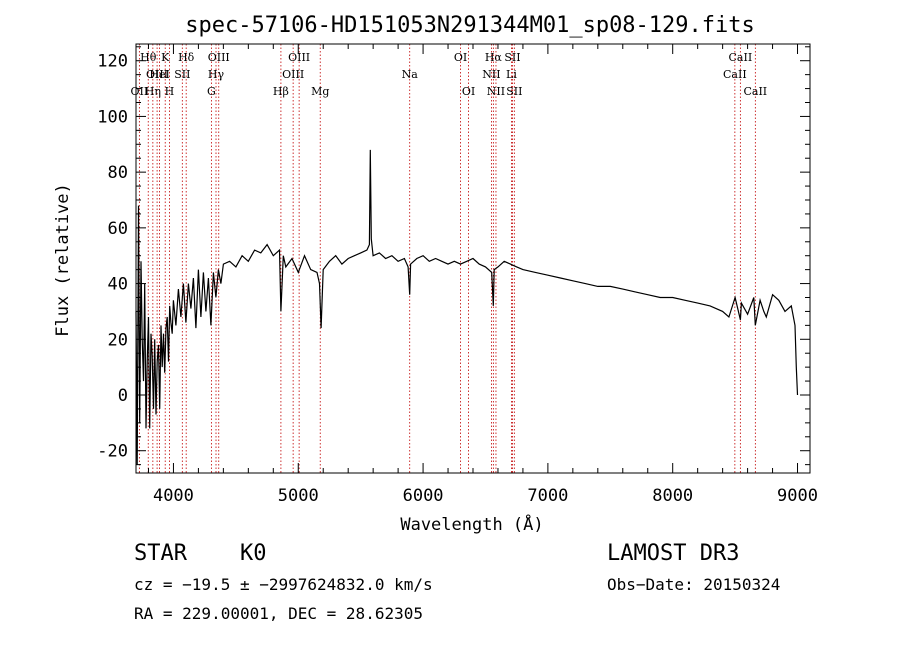  Describe the element at coordinates (118, 229) in the screenshot. I see `y-tick-label: 60` at that location.